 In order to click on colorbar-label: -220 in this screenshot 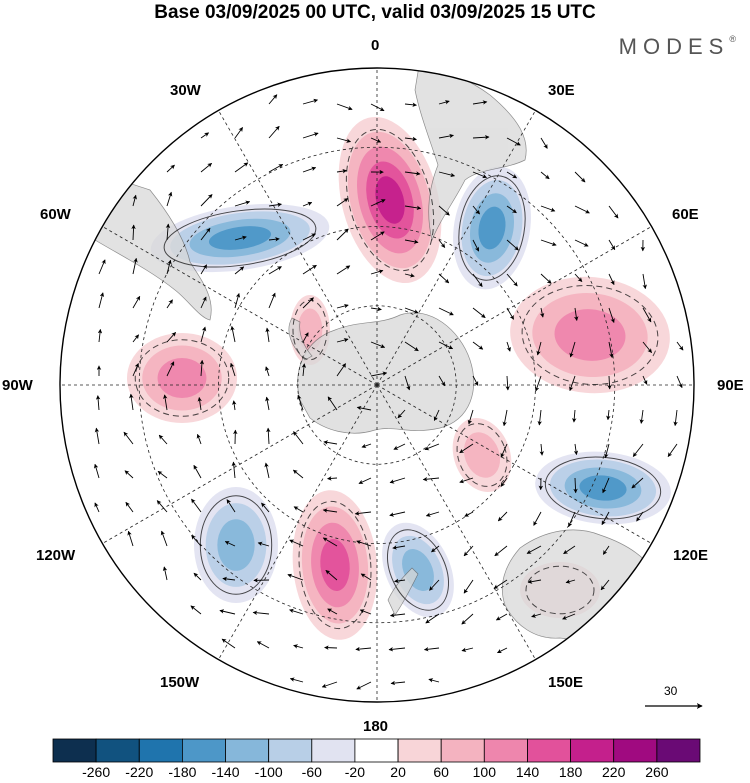, I will do `click(139, 772)`.